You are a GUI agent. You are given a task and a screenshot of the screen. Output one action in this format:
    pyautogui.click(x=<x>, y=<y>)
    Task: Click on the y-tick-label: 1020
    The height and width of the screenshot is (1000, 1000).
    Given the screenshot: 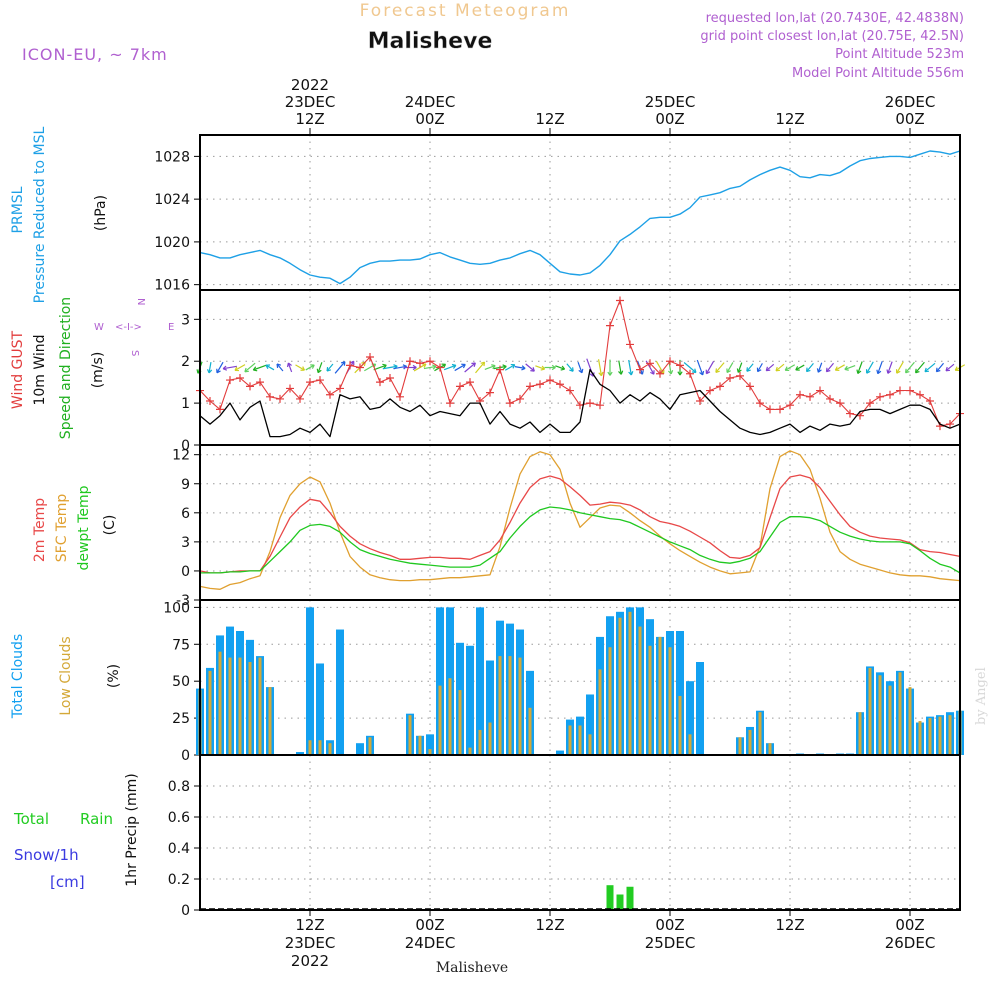 What is the action you would take?
    pyautogui.click(x=172, y=243)
    